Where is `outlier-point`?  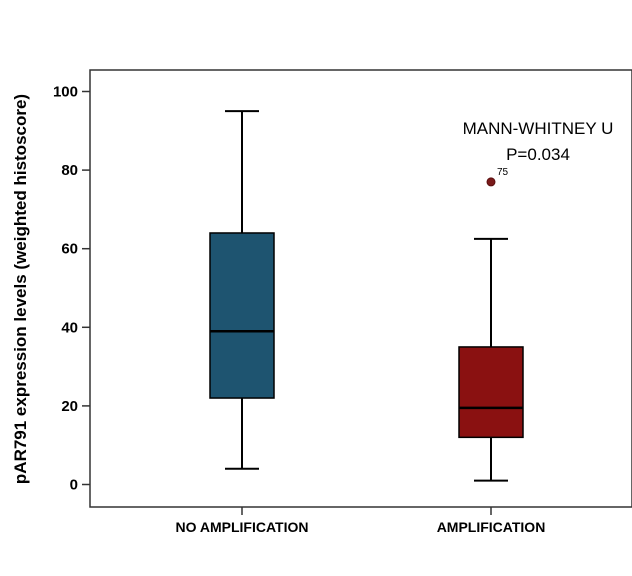 outlier-point is located at coordinates (491, 182).